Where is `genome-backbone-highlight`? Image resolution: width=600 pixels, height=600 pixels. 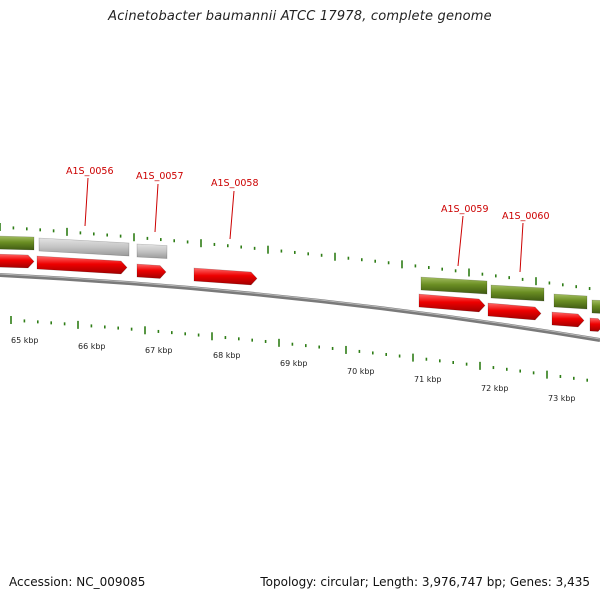 genome-backbone-highlight is located at coordinates (300, 306).